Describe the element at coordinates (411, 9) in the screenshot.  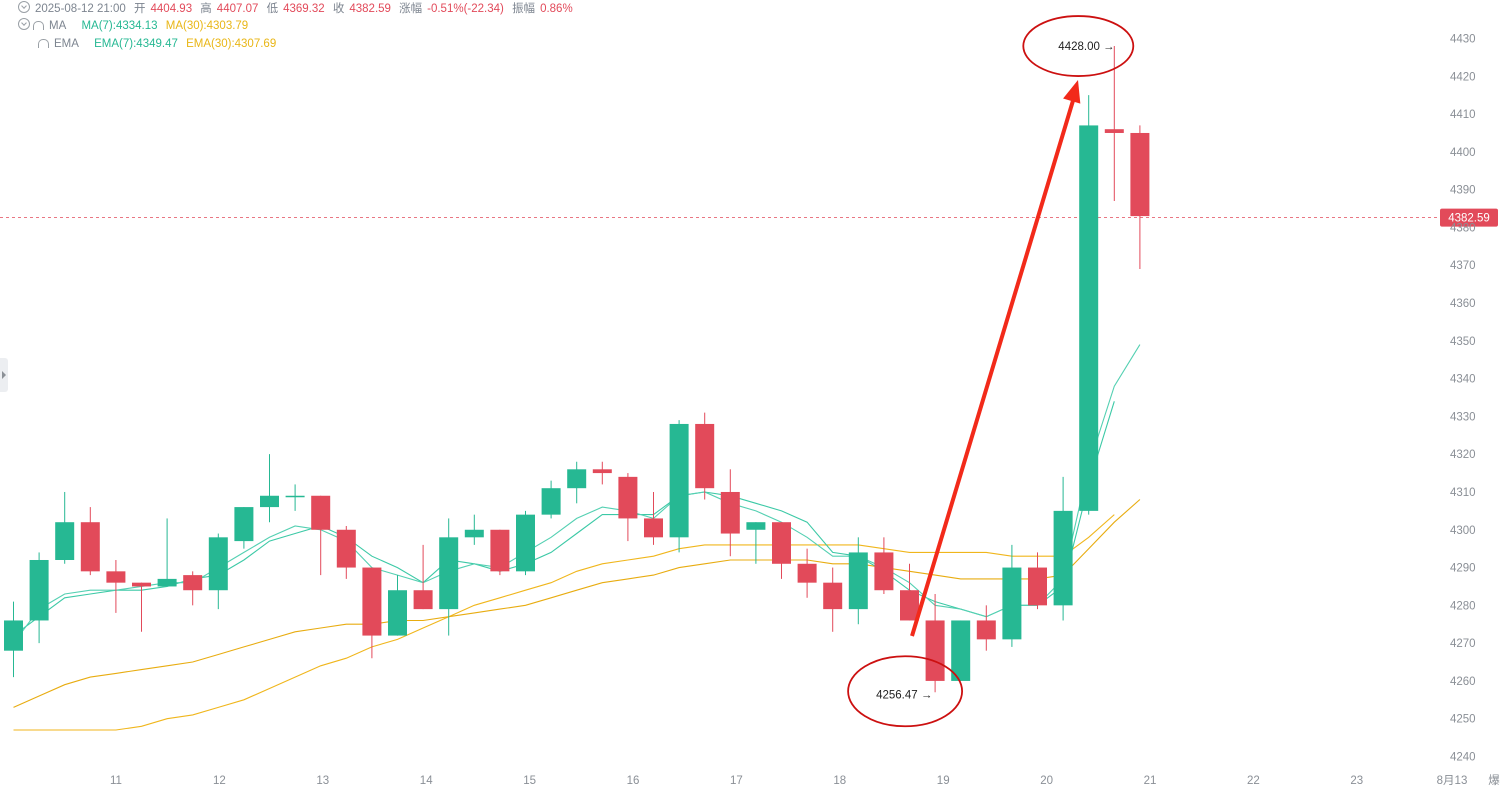
I see `change-label: 涨幅` at that location.